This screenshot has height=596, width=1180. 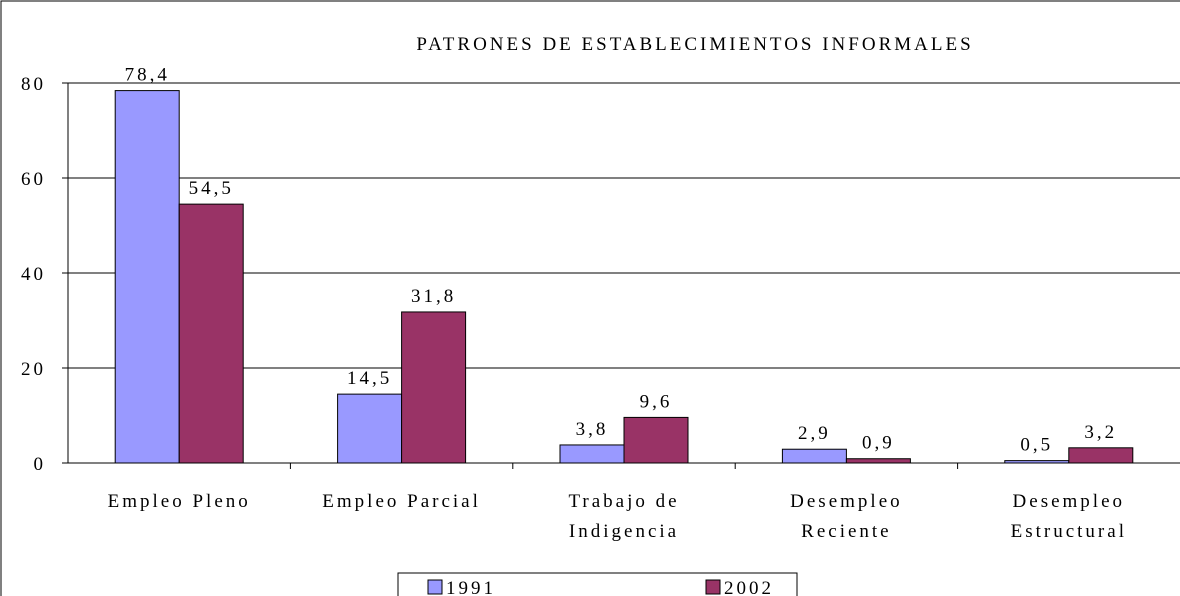 What do you see at coordinates (401, 501) in the screenshot?
I see `x-tick-label: Empleo Parcial` at bounding box center [401, 501].